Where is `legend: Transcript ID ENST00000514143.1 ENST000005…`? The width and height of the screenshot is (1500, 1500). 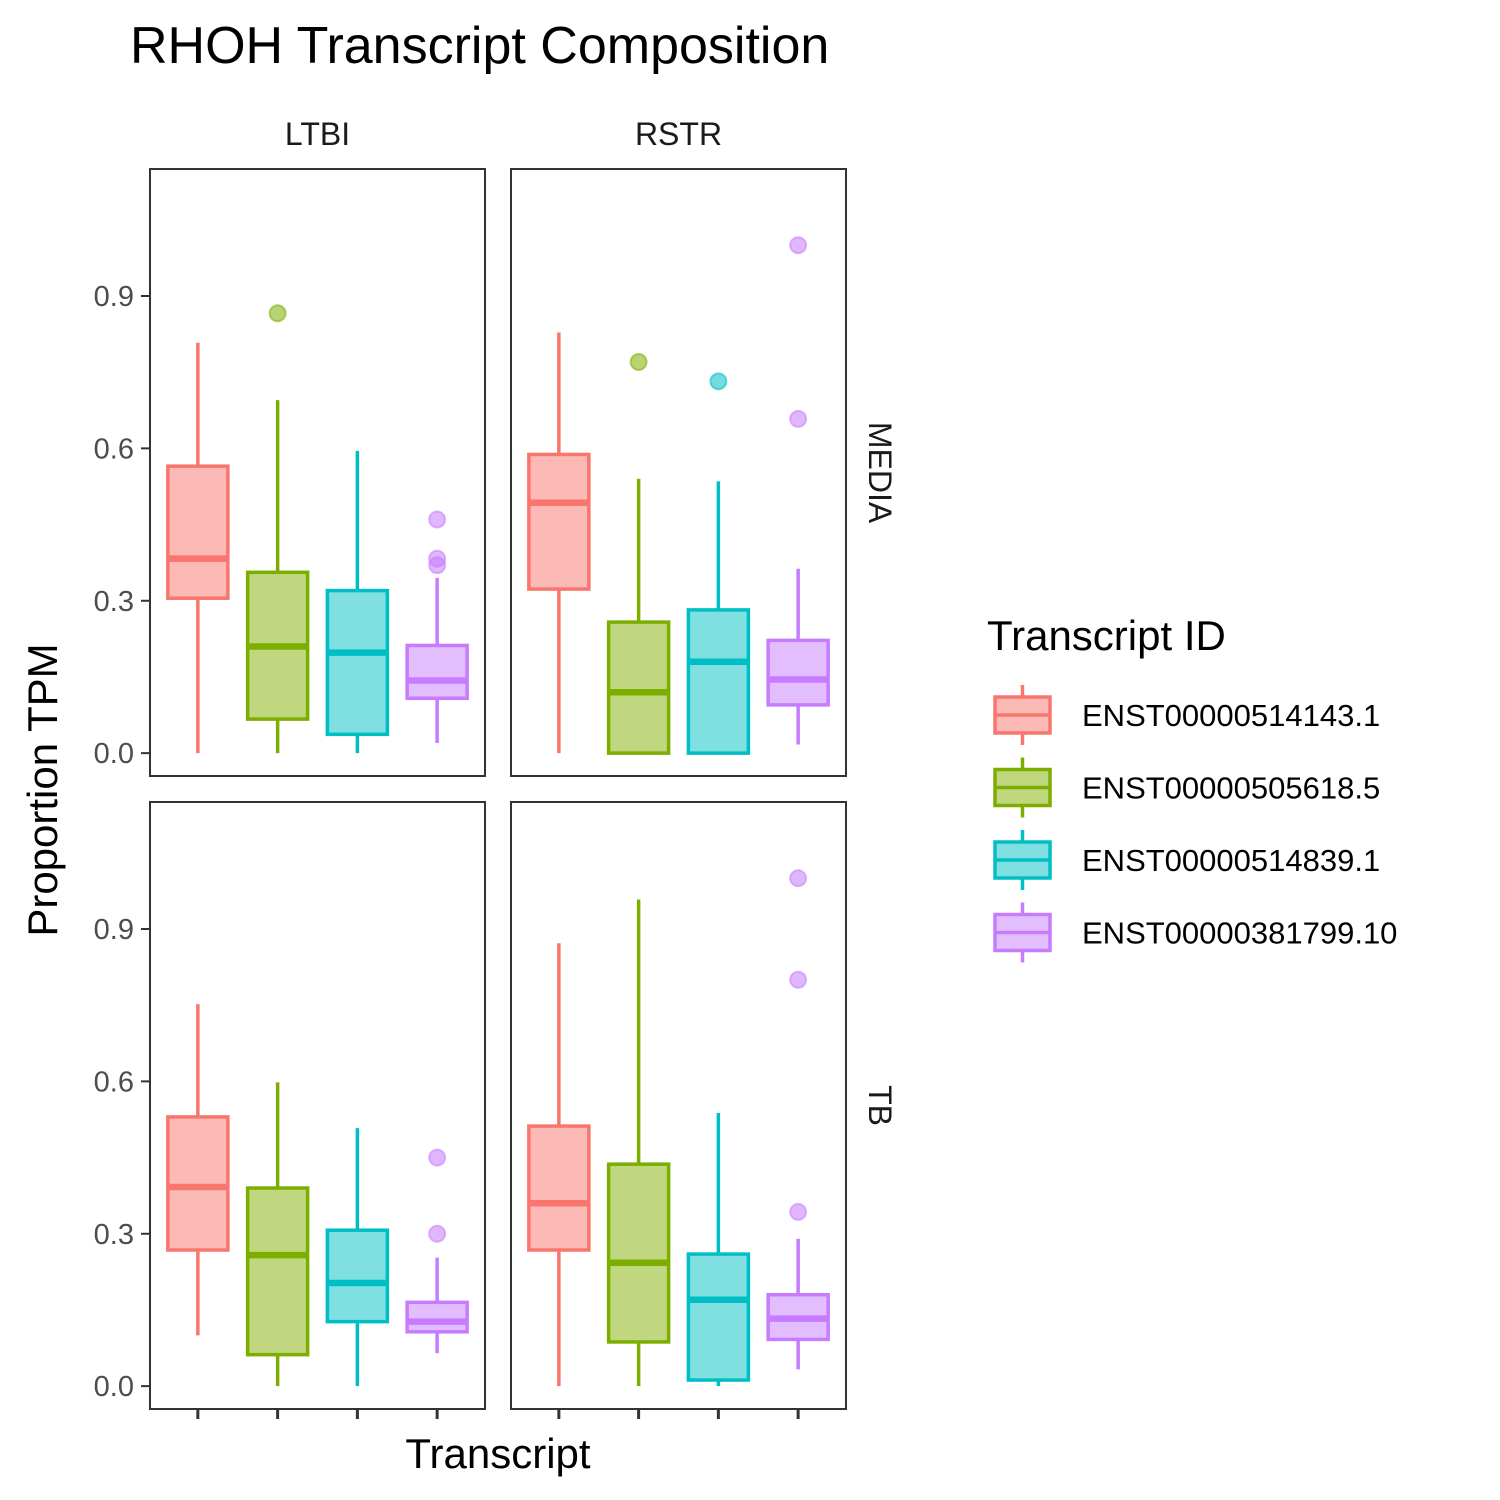 legend: Transcript ID ENST00000514143.1 ENST000005… is located at coordinates (1192, 787).